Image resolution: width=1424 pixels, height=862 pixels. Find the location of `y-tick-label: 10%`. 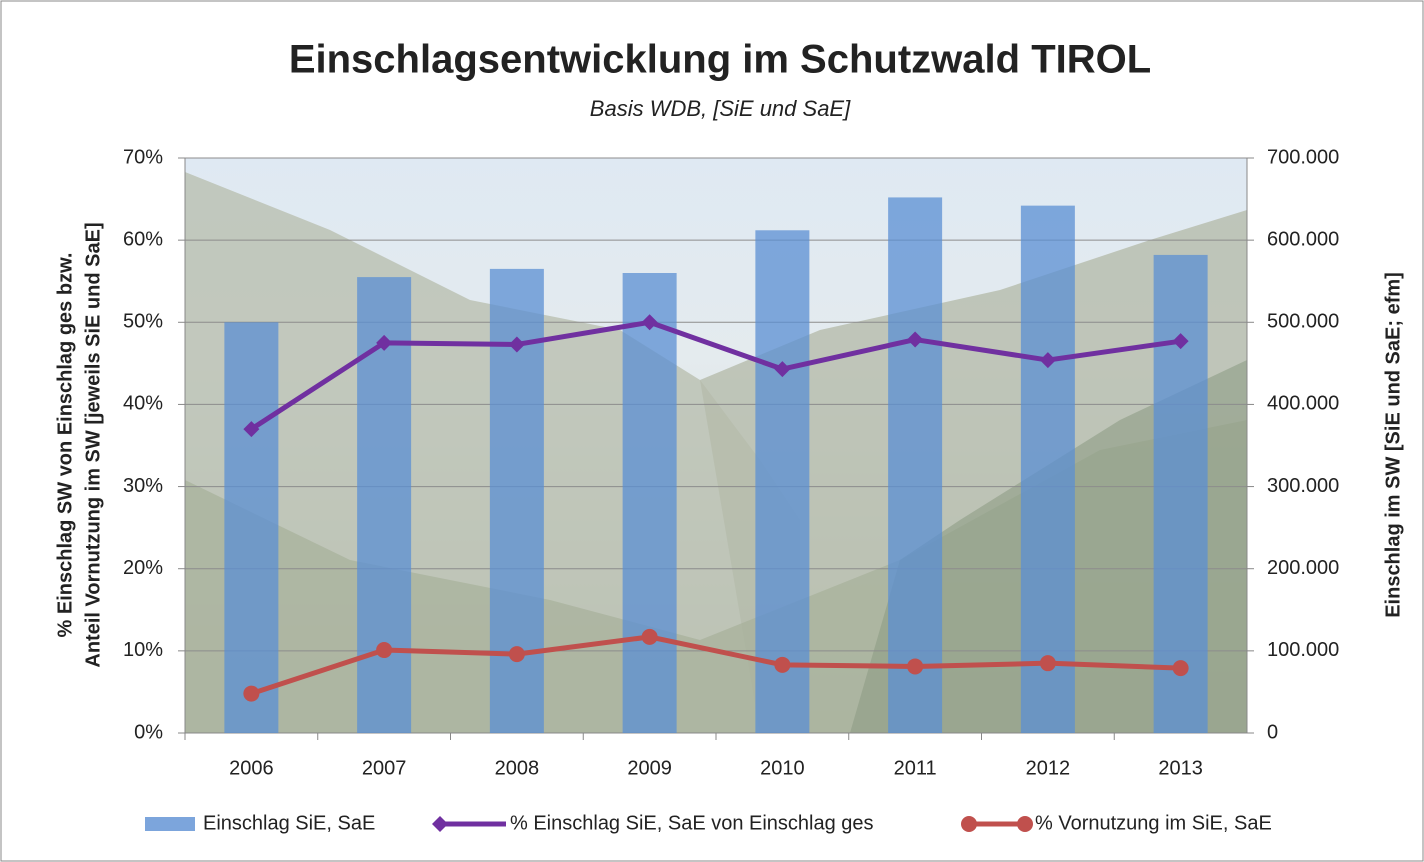

y-tick-label: 10% is located at coordinates (143, 650).